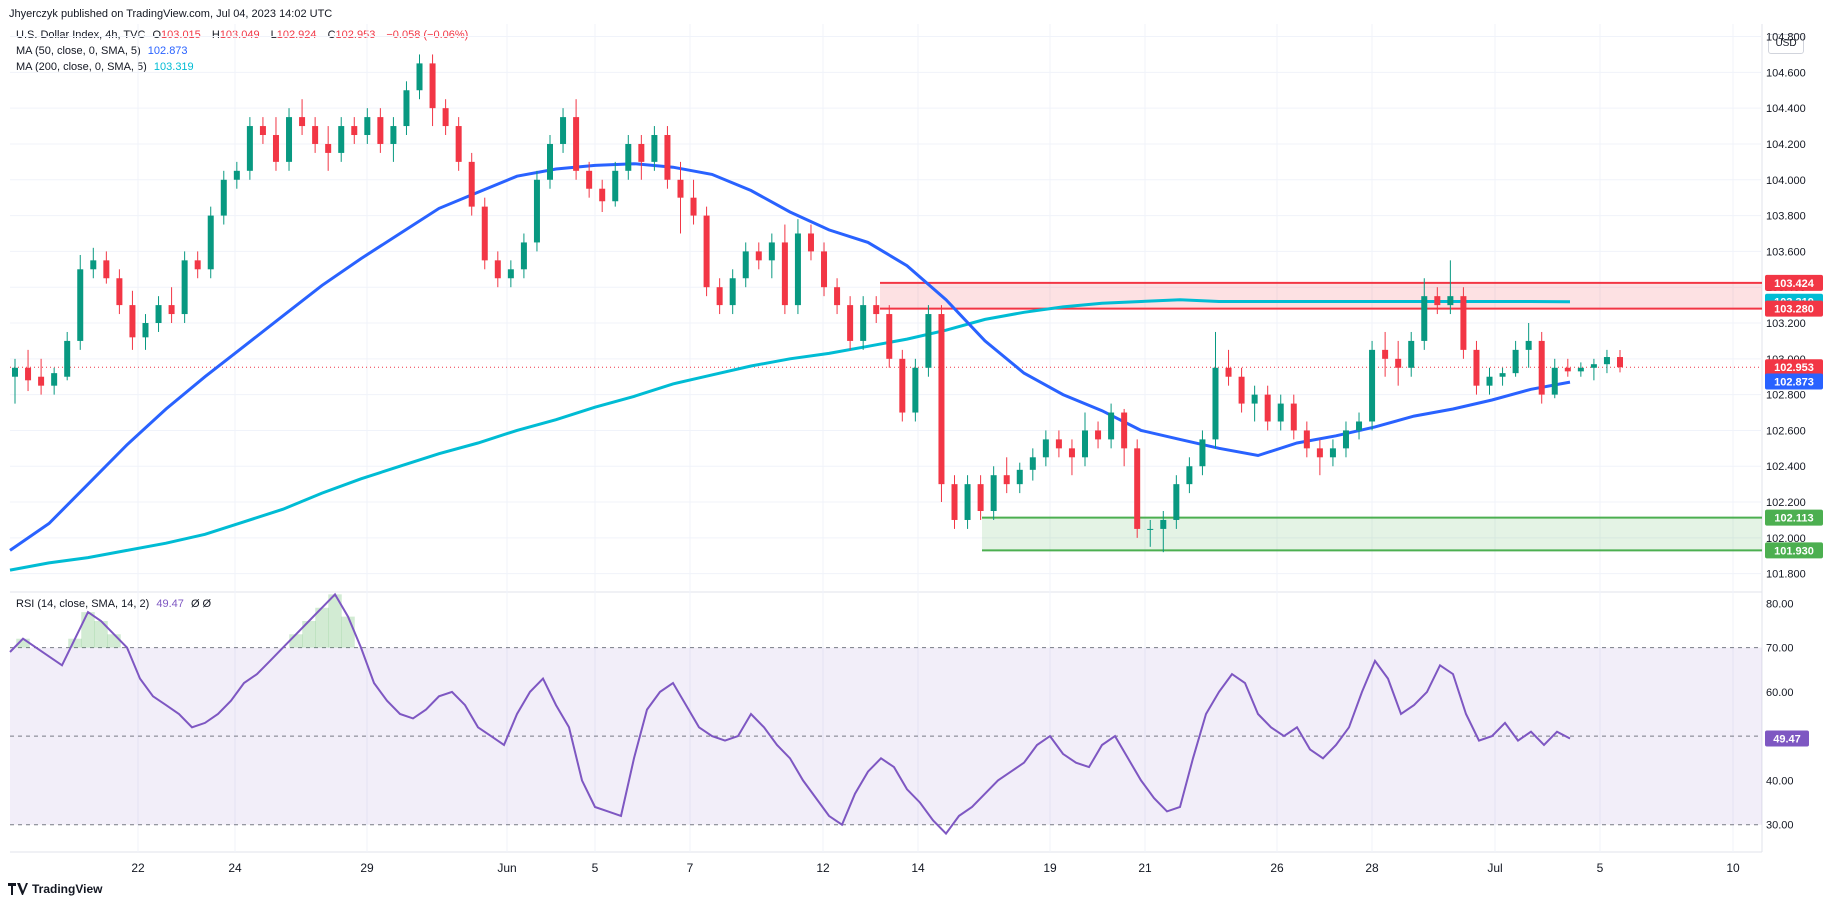 The width and height of the screenshot is (1835, 907). I want to click on price-label-text: 102.113, so click(1793, 519).